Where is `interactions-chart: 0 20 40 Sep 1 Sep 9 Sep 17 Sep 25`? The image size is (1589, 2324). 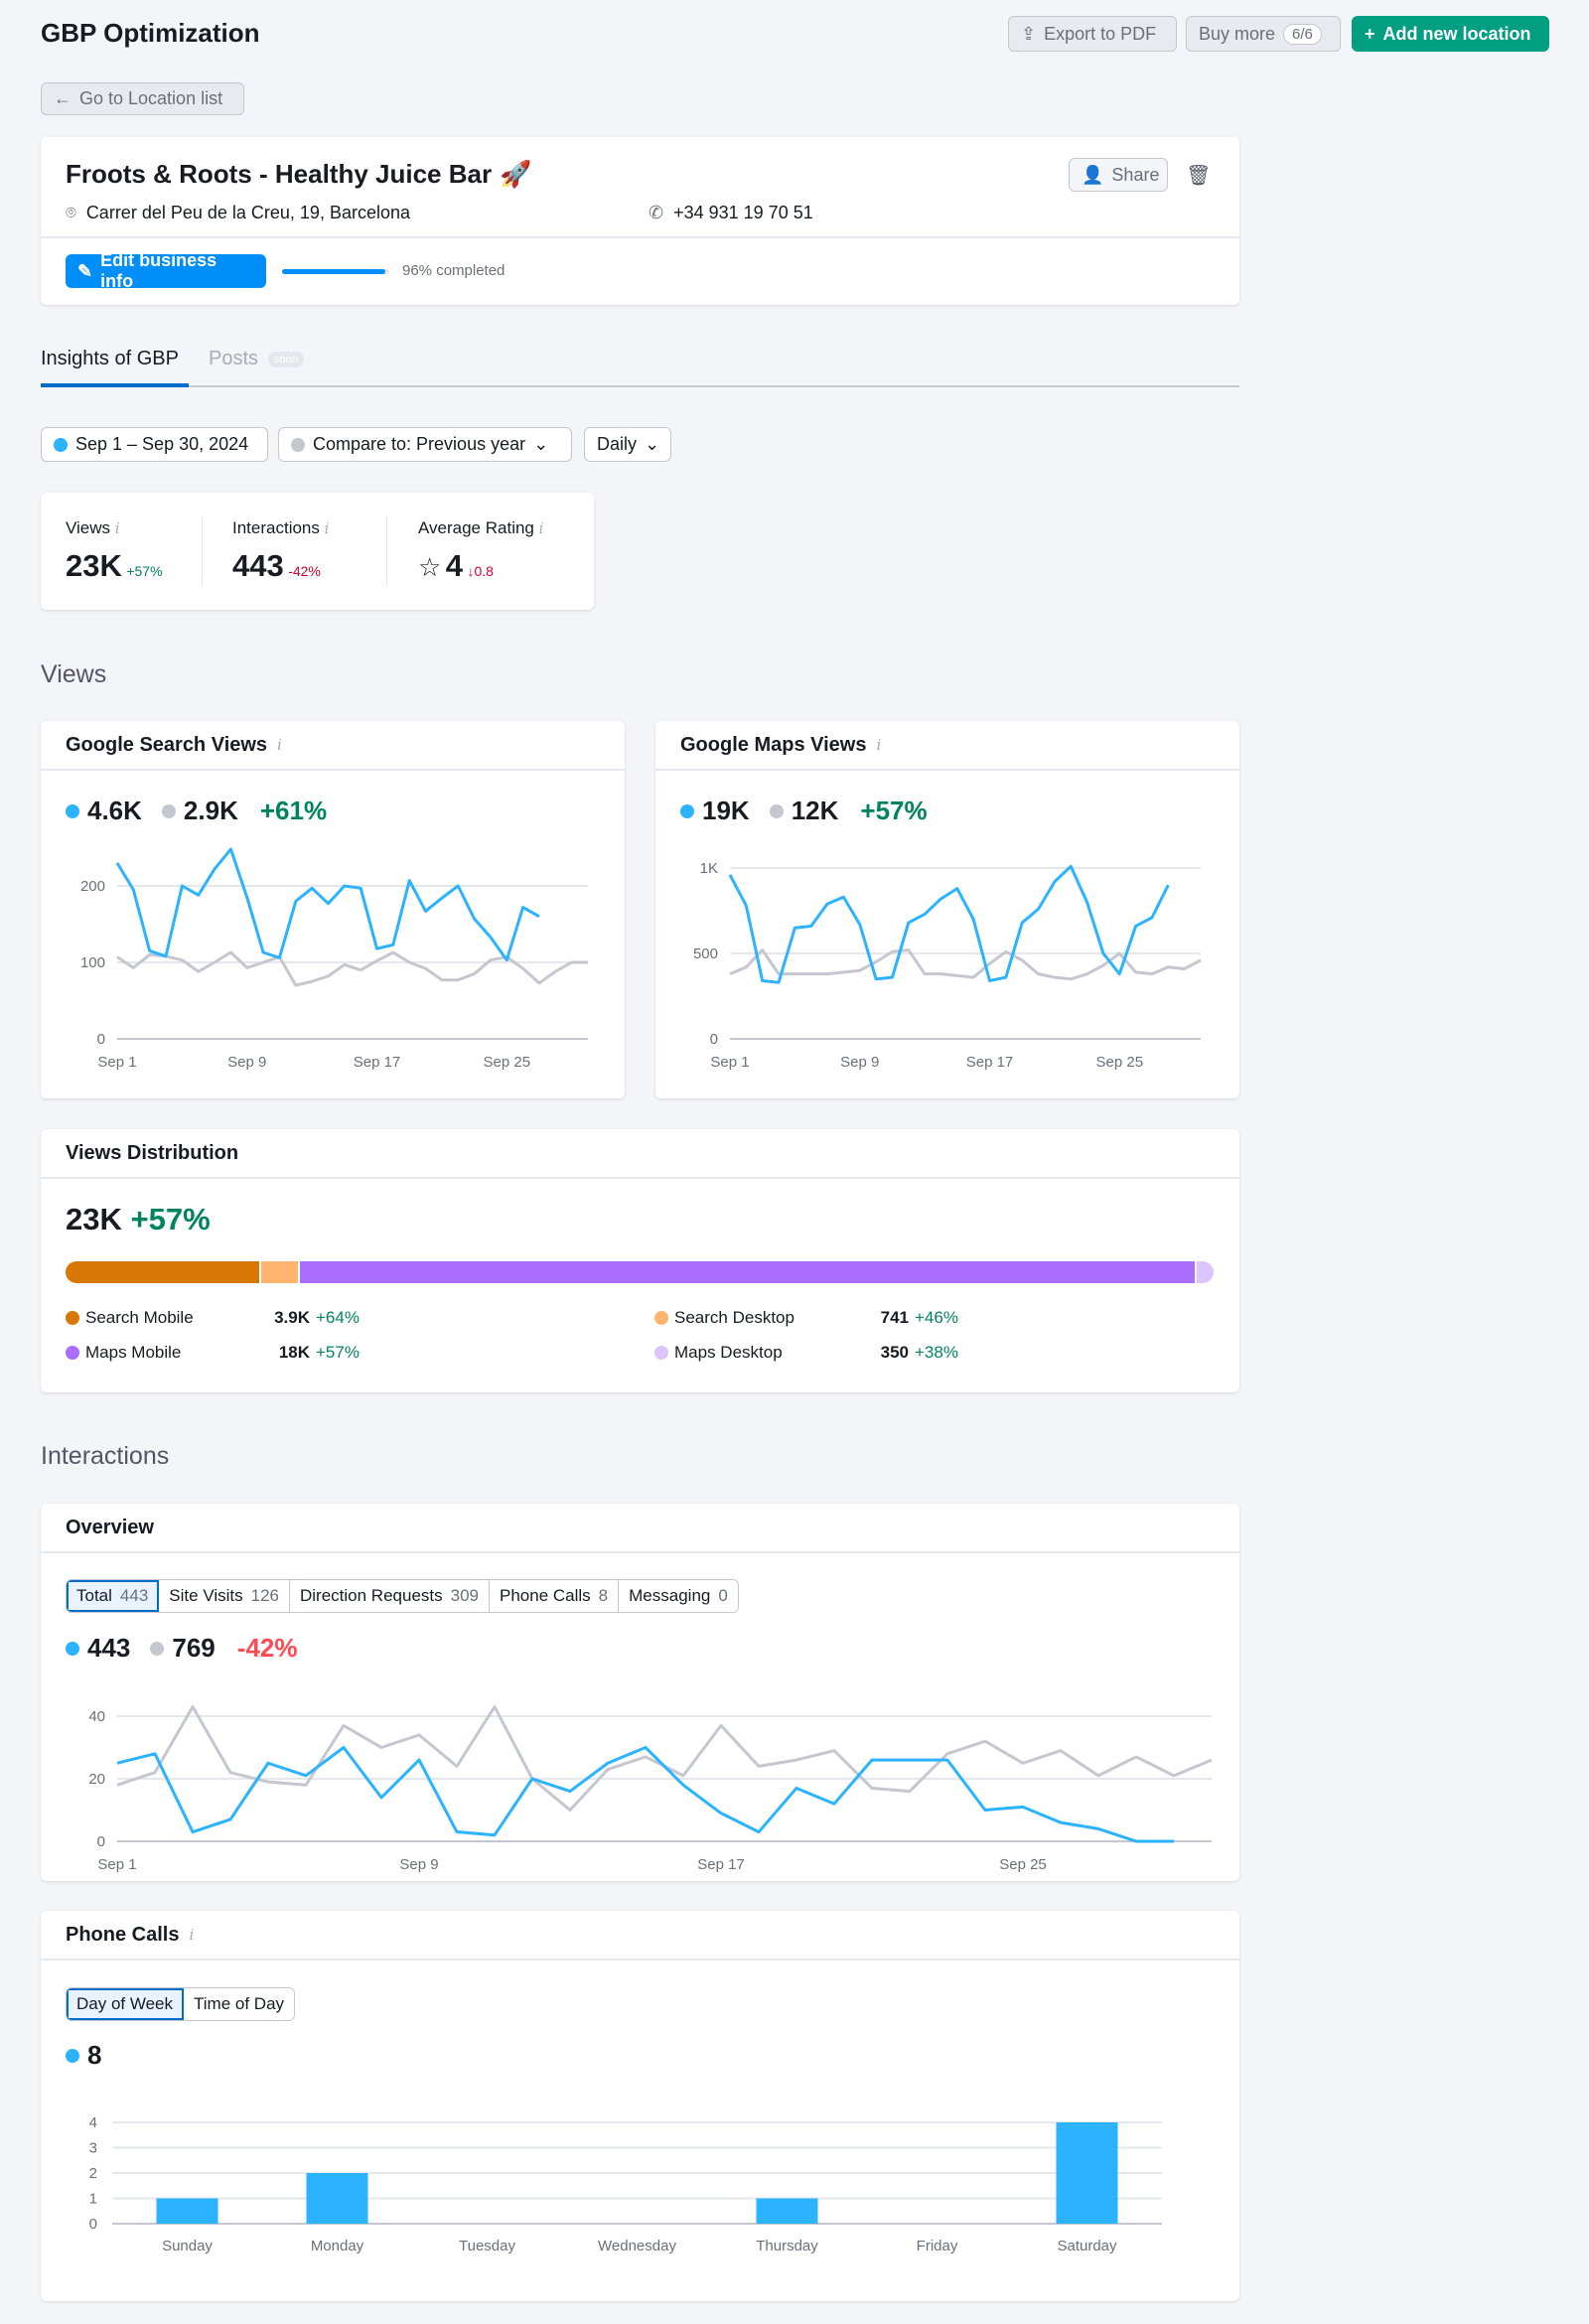
interactions-chart: 0 20 40 Sep 1 Sep 9 Sep 17 Sep 25 is located at coordinates (650, 1789).